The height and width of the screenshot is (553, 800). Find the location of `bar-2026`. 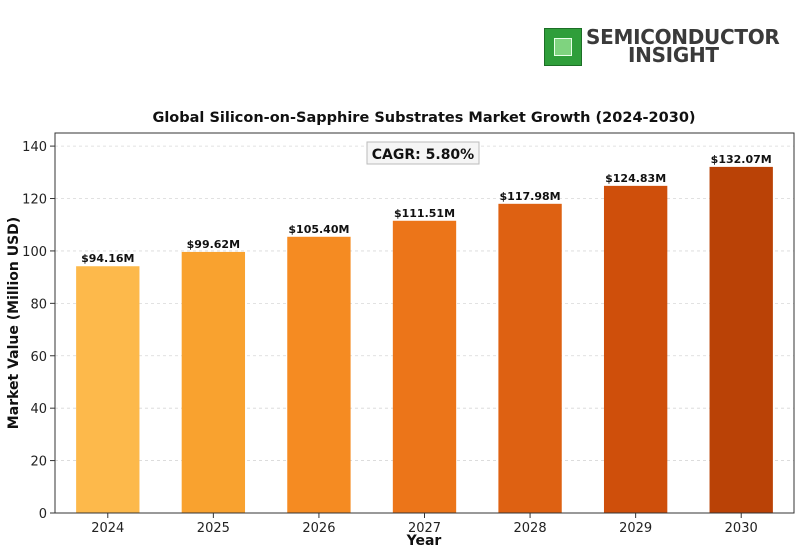

bar-2026 is located at coordinates (319, 375).